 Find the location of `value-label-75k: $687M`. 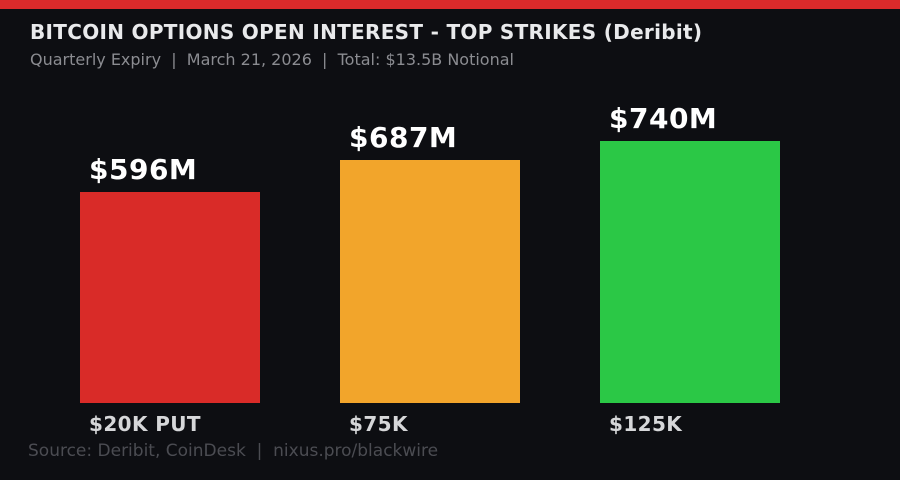

value-label-75k: $687M is located at coordinates (403, 137).